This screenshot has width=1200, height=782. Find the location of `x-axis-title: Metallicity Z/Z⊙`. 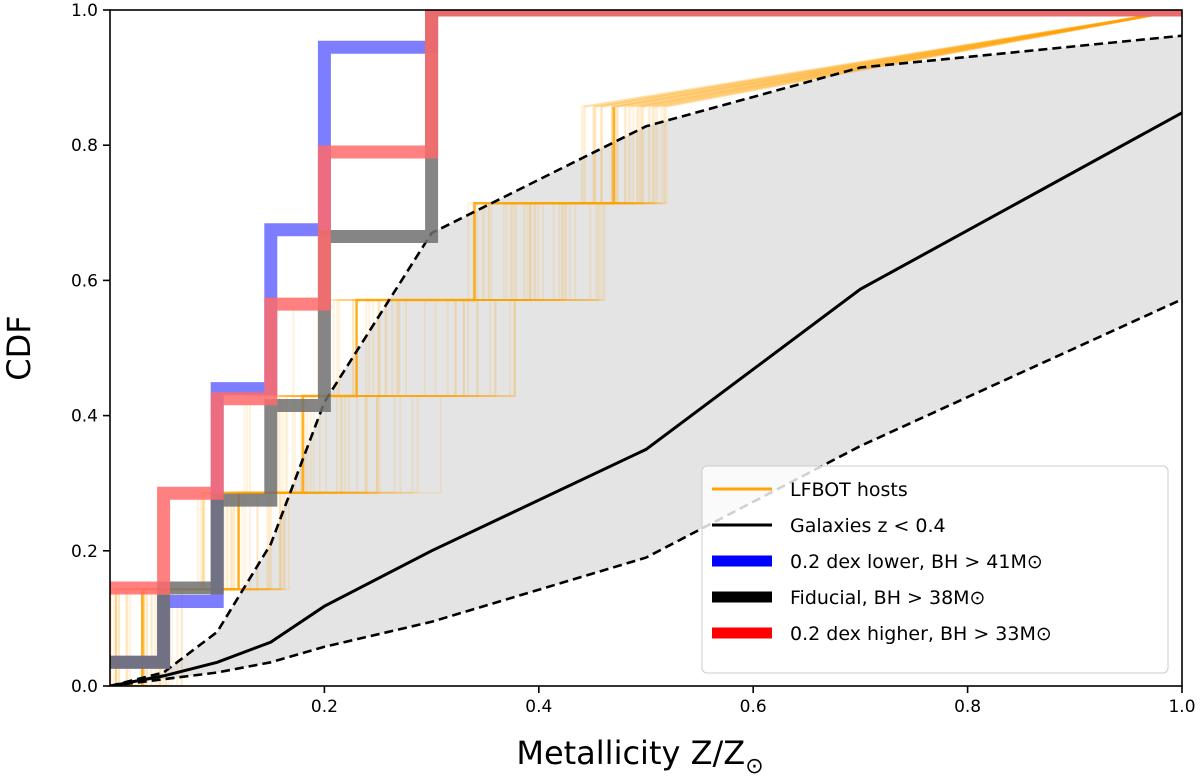

x-axis-title: Metallicity Z/Z⊙ is located at coordinates (639, 756).